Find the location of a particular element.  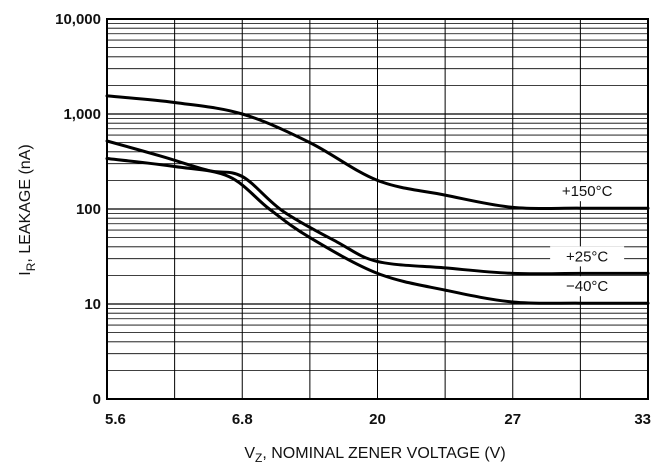

y-axis-label: IR, LEAKAGE (nA) is located at coordinates (27, 209).